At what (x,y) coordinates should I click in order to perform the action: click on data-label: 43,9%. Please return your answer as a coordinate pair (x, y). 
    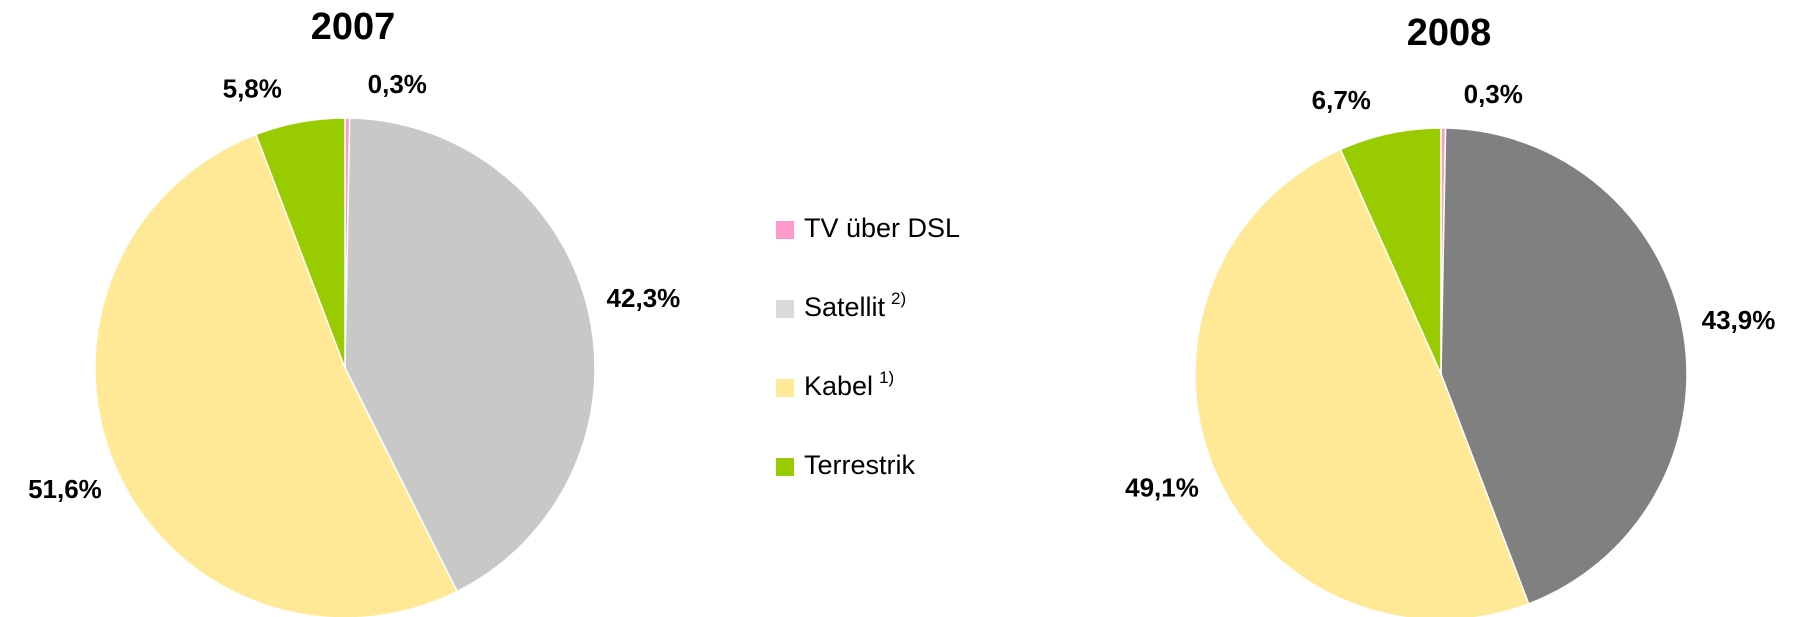
    Looking at the image, I should click on (1739, 320).